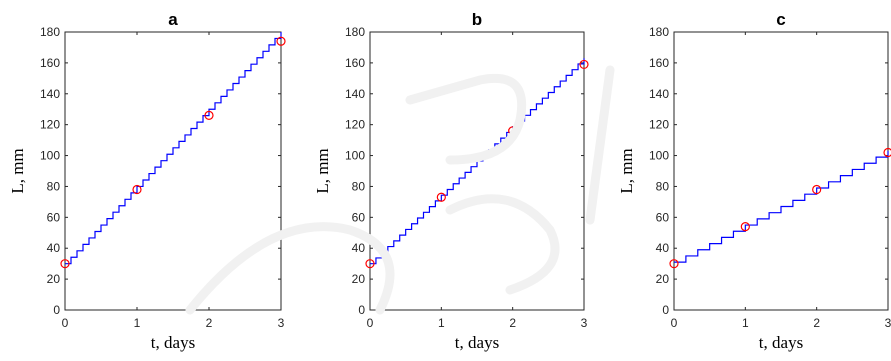  What do you see at coordinates (477, 19) in the screenshot?
I see `chart-title: b` at bounding box center [477, 19].